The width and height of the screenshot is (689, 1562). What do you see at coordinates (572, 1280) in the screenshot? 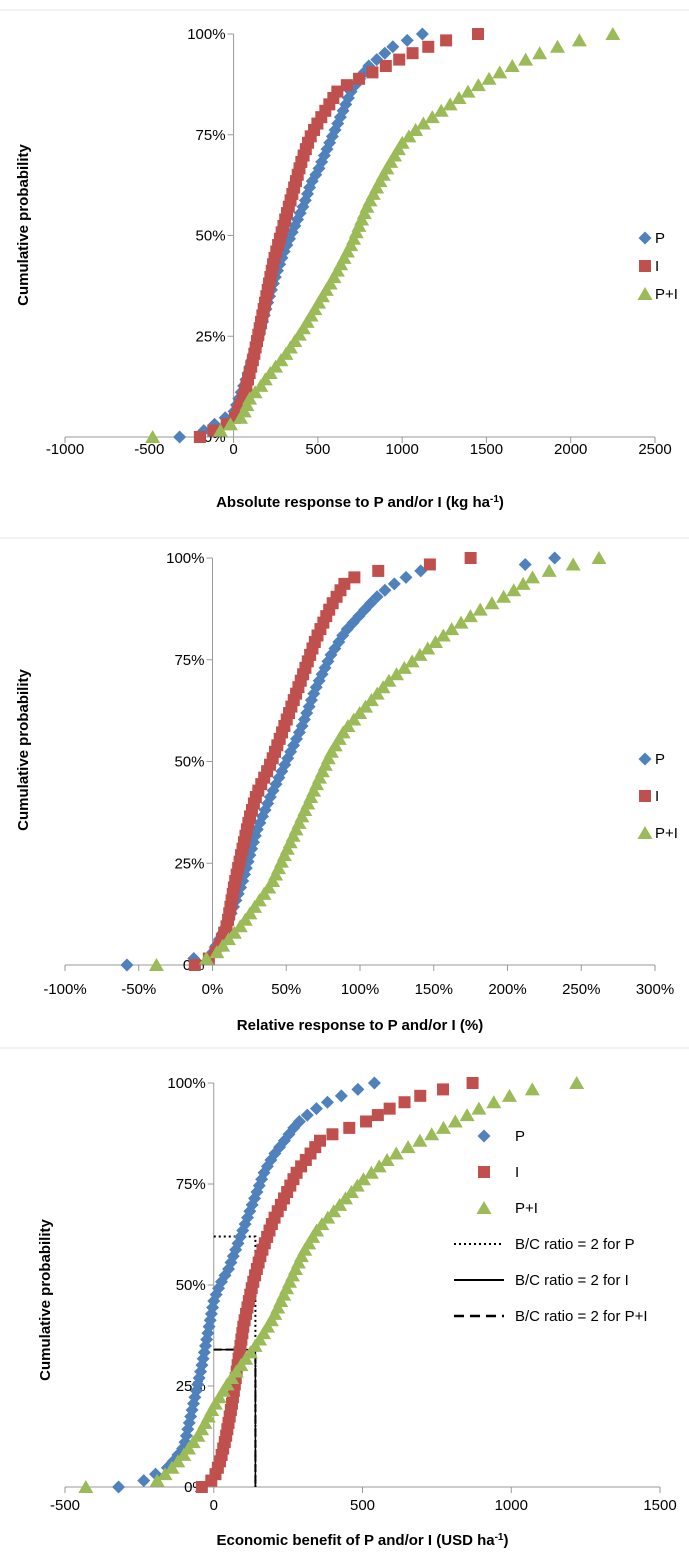
I see `legend-label: B/C ratio = 2 for I` at bounding box center [572, 1280].